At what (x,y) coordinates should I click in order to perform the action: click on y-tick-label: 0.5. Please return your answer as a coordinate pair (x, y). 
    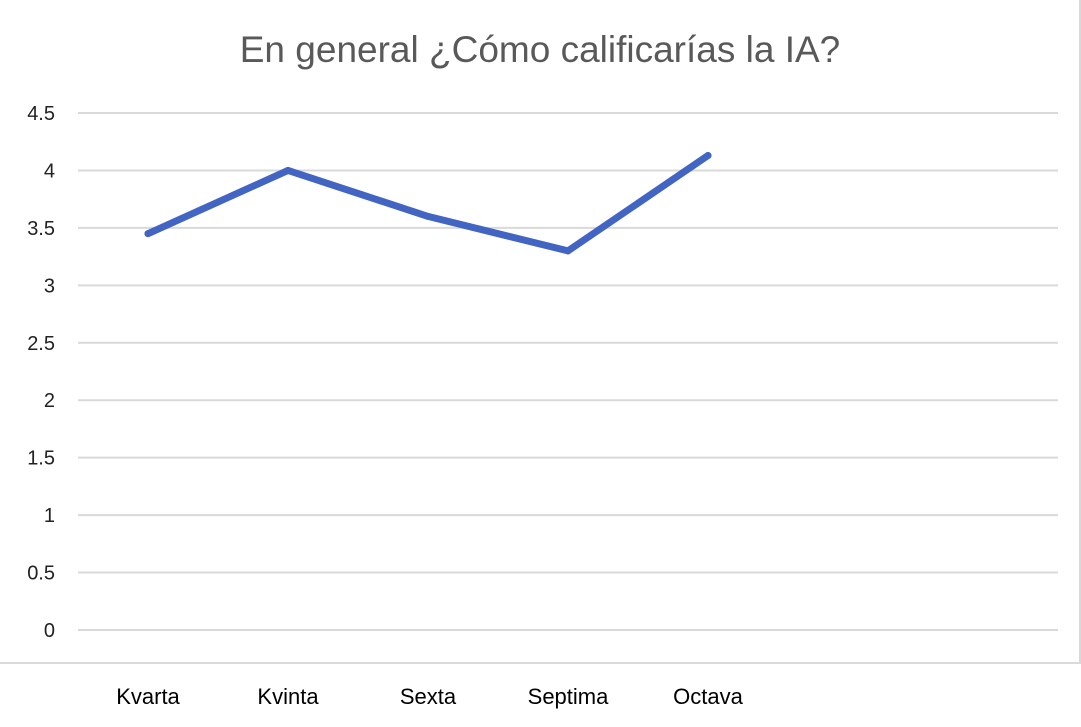
    Looking at the image, I should click on (41, 574).